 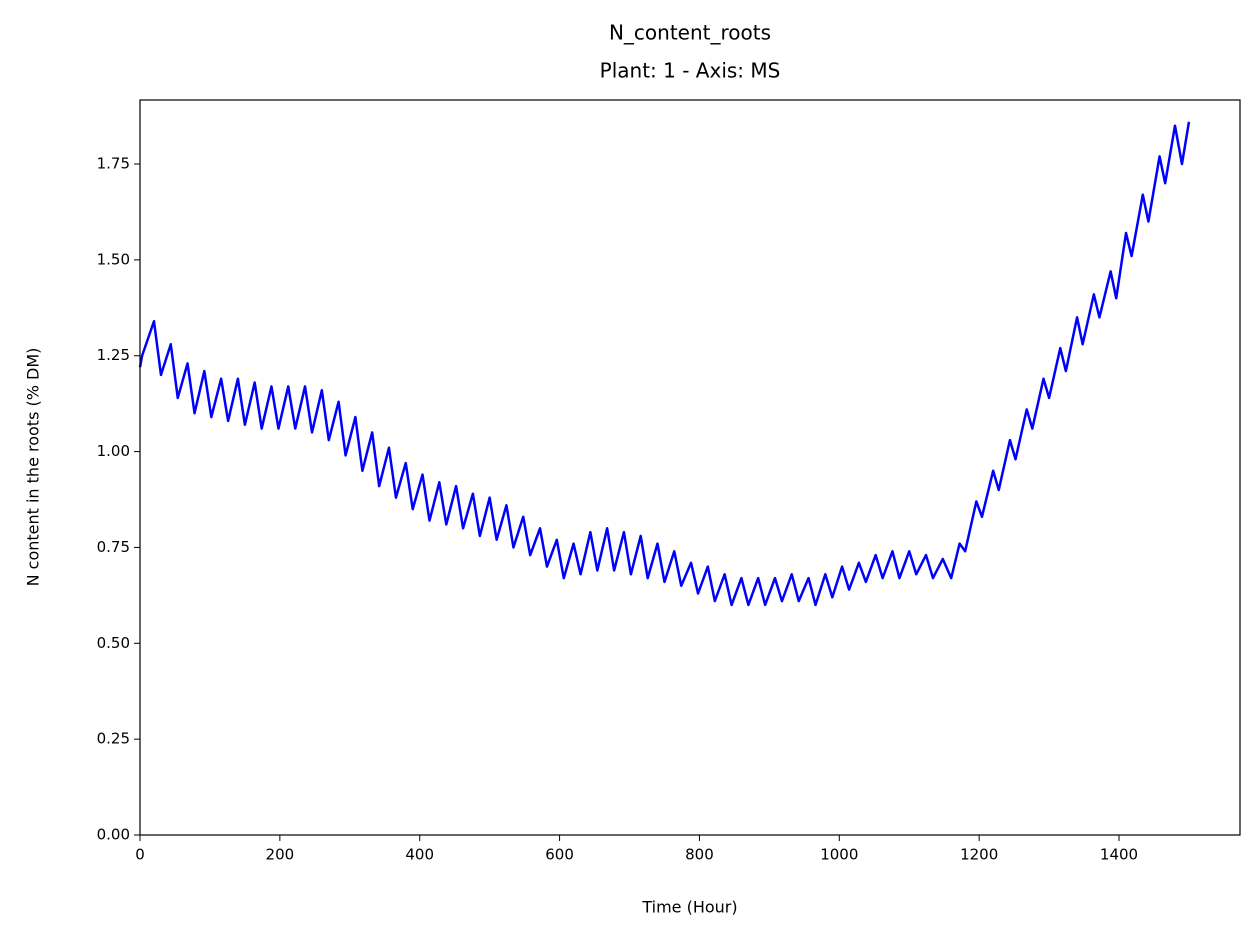 What do you see at coordinates (419, 855) in the screenshot?
I see `x-tick-label: 400` at bounding box center [419, 855].